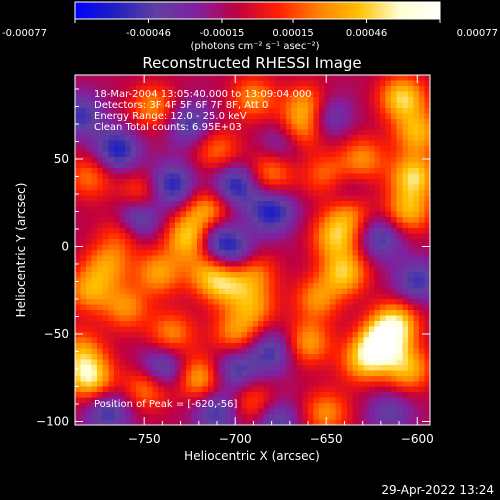 The width and height of the screenshot is (500, 500). Describe the element at coordinates (251, 63) in the screenshot. I see `chart-title: Reconstructed RHESSI Image` at that location.